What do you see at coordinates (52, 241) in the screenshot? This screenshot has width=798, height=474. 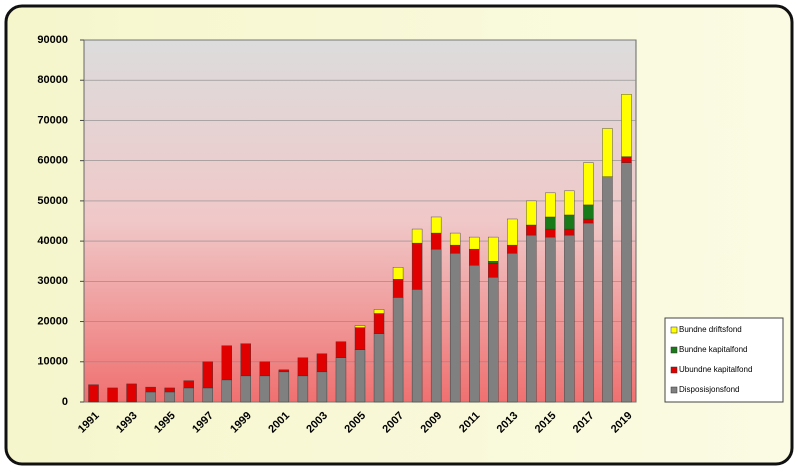 I see `y-tick-label: 40000` at bounding box center [52, 241].